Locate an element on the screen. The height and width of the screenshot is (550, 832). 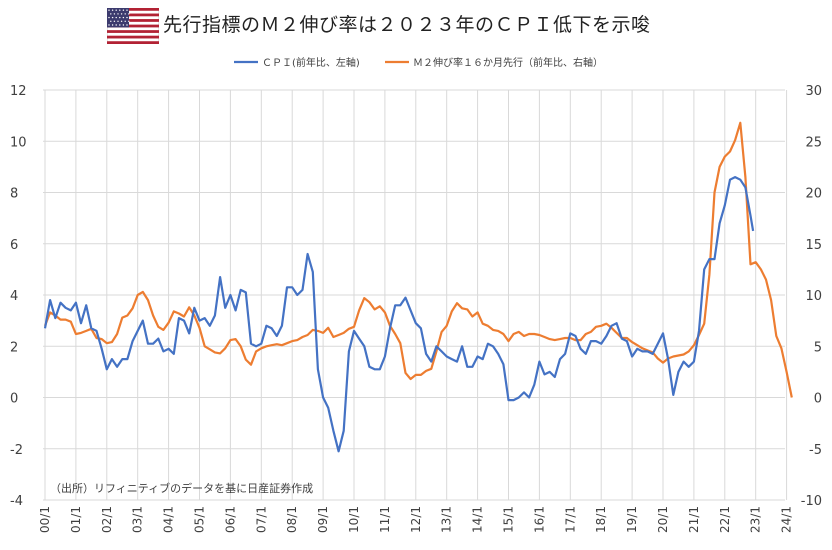
y-right-tick-label: 20 is located at coordinates (813, 194).